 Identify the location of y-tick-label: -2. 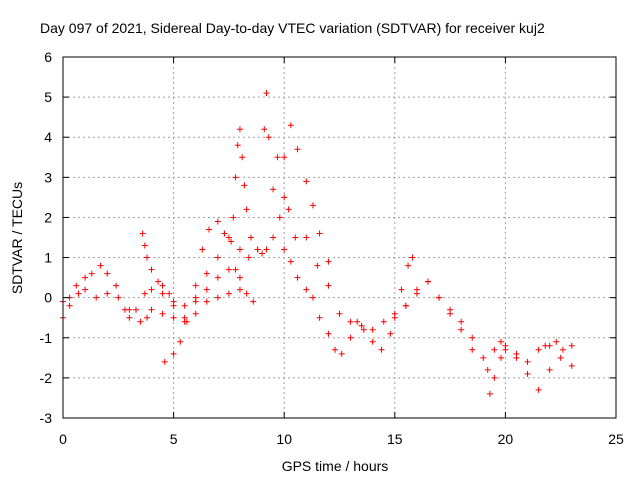
(46, 378).